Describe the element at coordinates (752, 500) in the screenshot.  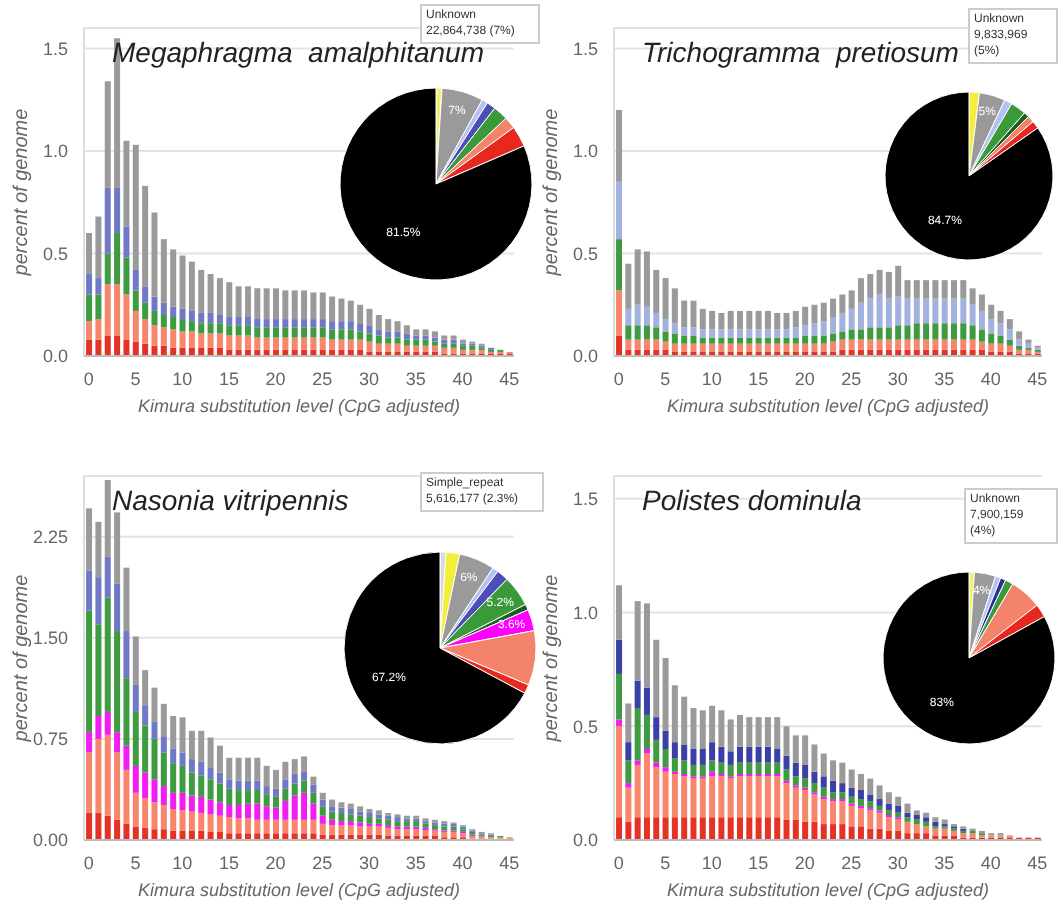
I see `chart-title: Polistes dominula` at that location.